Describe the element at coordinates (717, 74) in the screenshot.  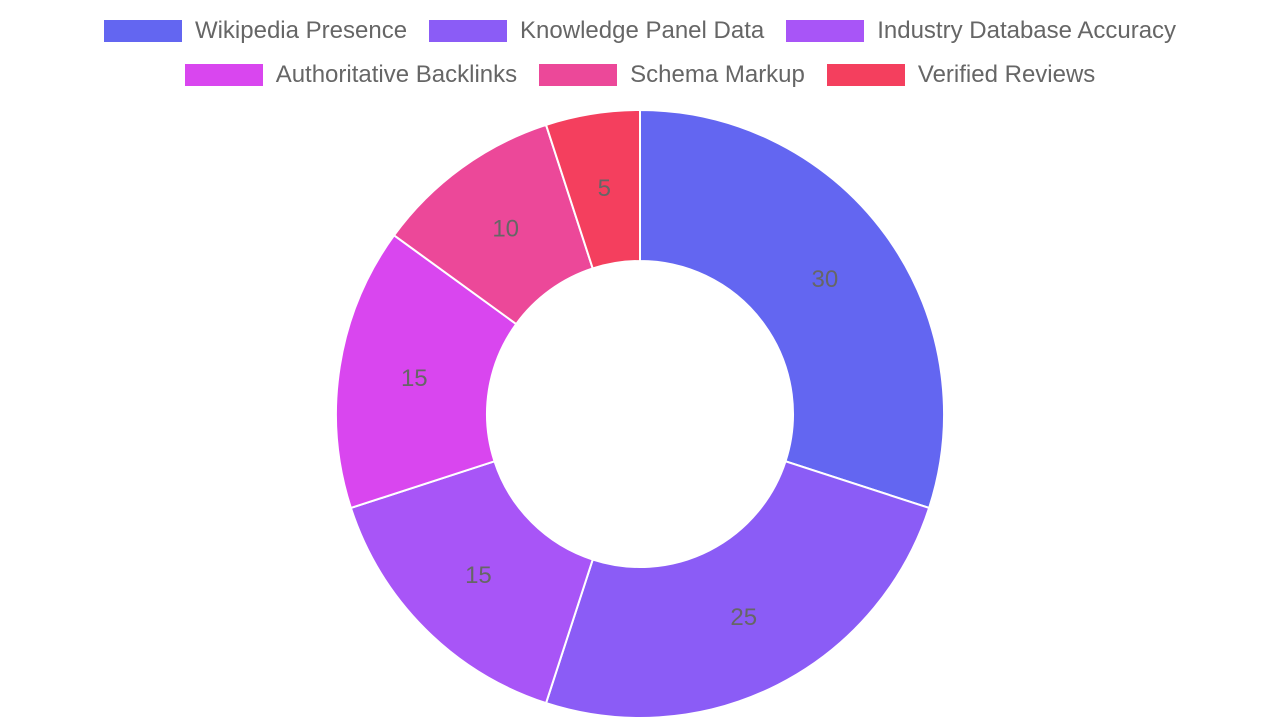
I see `legend-label: Schema Markup` at that location.